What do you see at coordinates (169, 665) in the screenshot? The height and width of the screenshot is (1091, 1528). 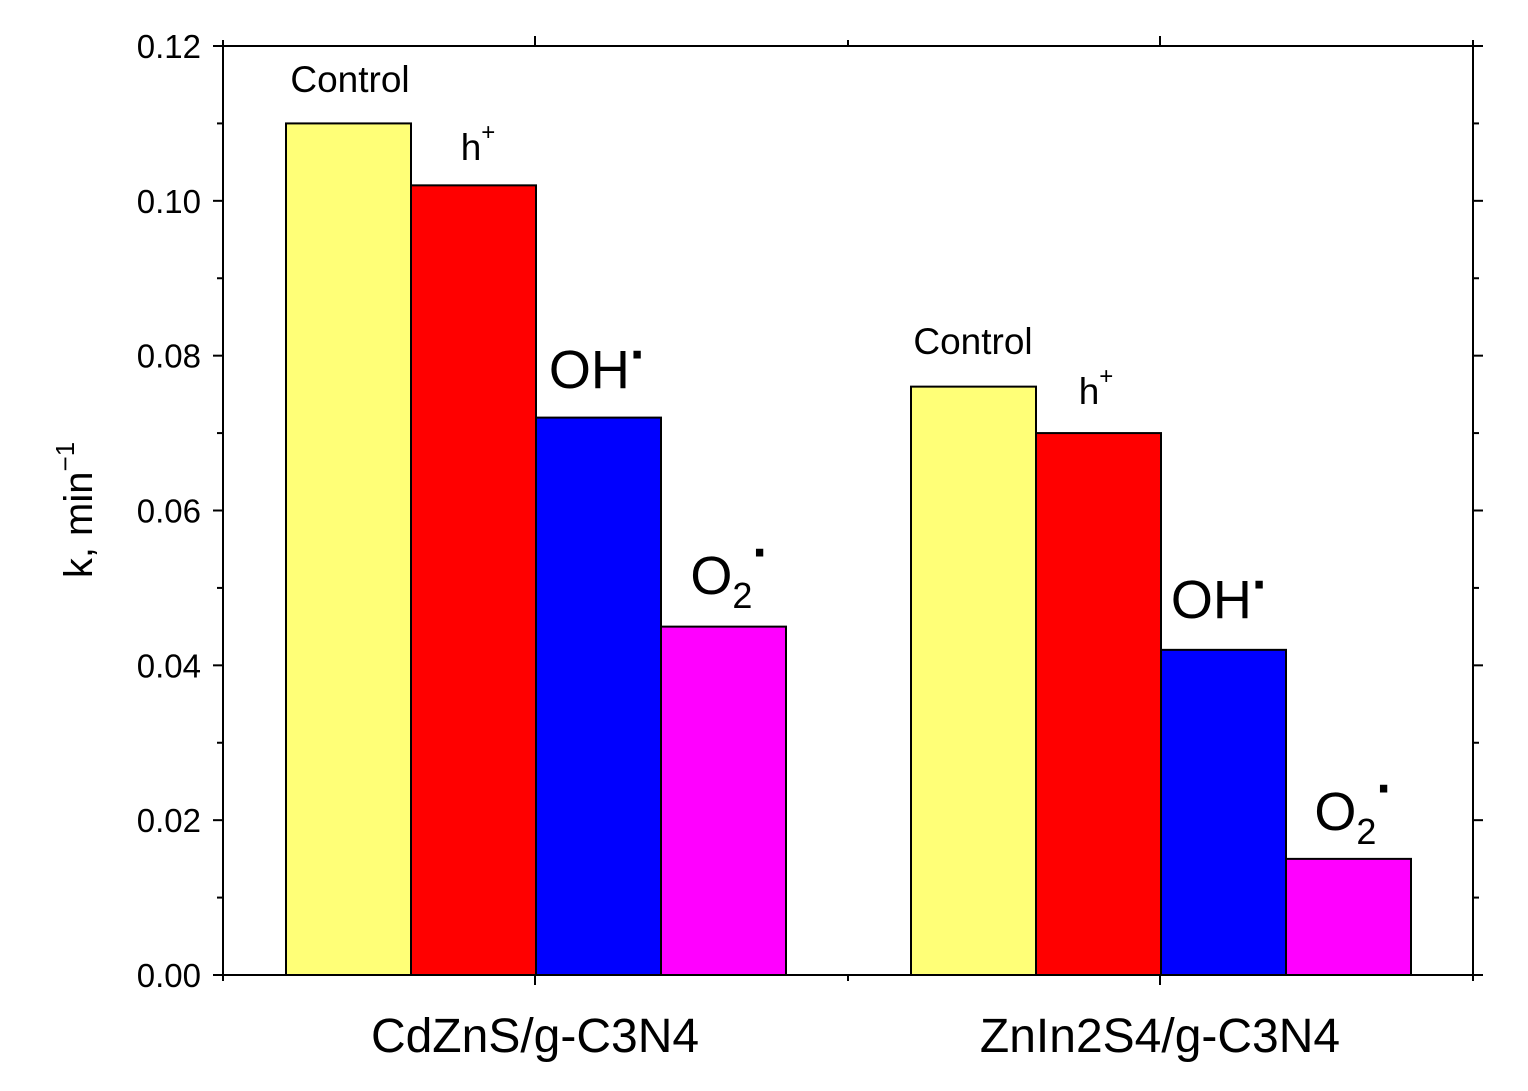 I see `y-tick-label: 0.04` at bounding box center [169, 665].